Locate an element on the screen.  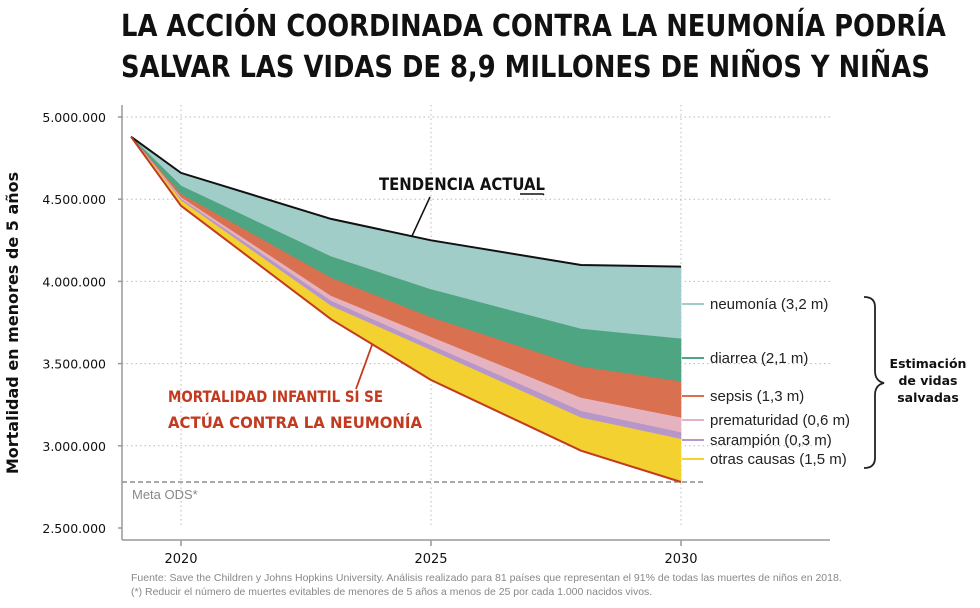
bracket-label-2: salvadas is located at coordinates (928, 397).